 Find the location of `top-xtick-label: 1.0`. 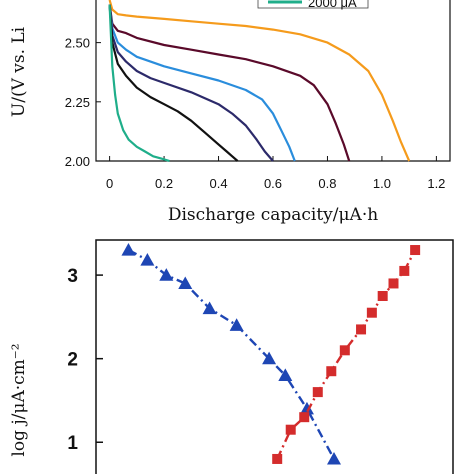

top-xtick-label: 1.0 is located at coordinates (382, 183).